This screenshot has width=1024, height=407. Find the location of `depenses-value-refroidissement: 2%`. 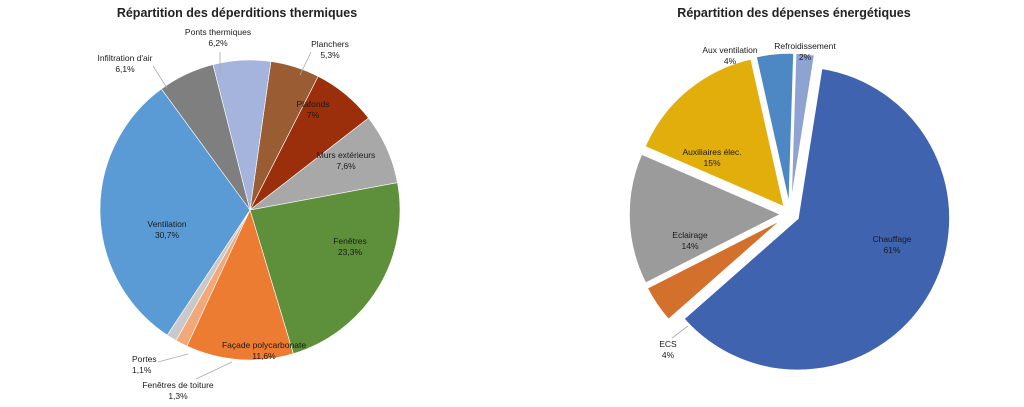

depenses-value-refroidissement: 2% is located at coordinates (805, 57).